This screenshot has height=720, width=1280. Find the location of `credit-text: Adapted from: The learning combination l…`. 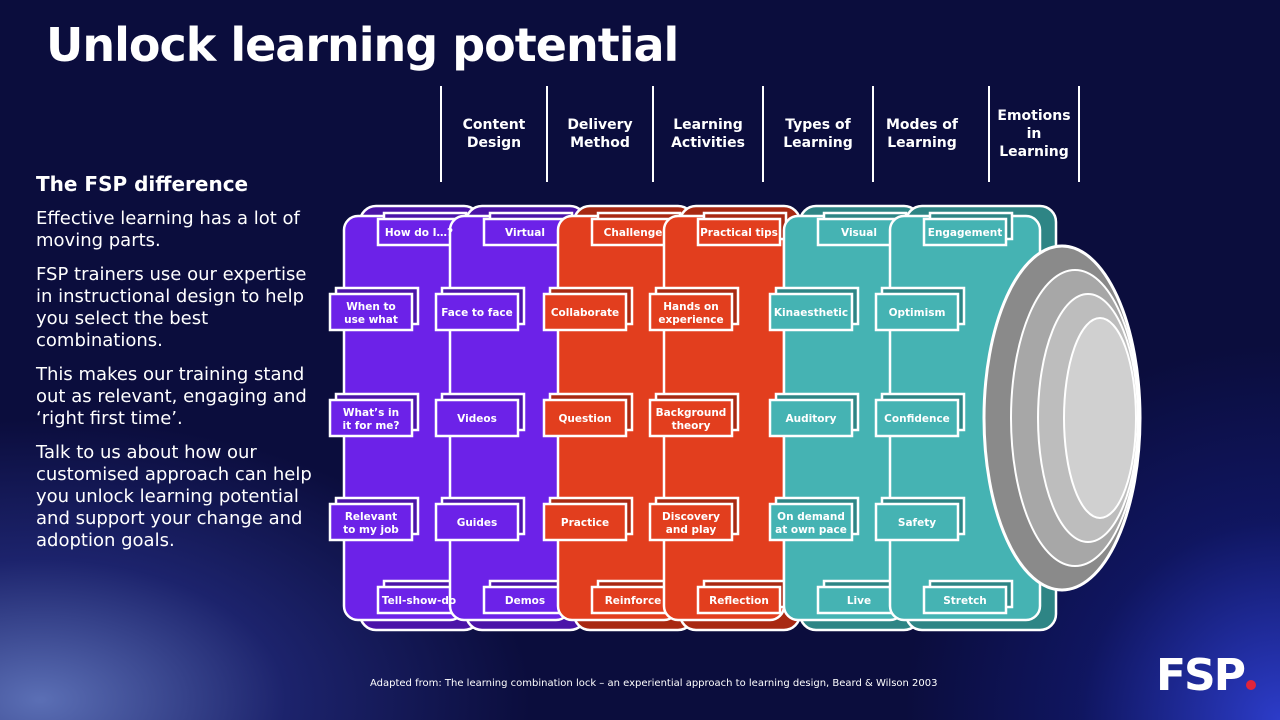

credit-text: Adapted from: The learning combination l… is located at coordinates (654, 683).